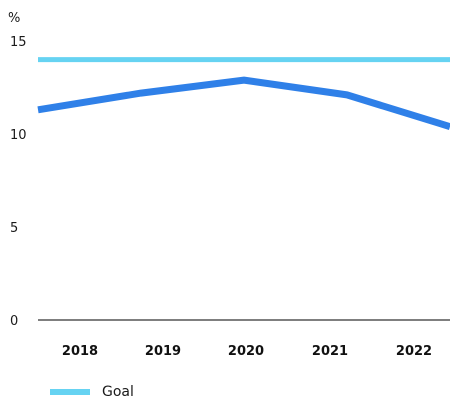 The width and height of the screenshot is (450, 402). Describe the element at coordinates (18, 42) in the screenshot. I see `y-tick-label-15: 15` at that location.